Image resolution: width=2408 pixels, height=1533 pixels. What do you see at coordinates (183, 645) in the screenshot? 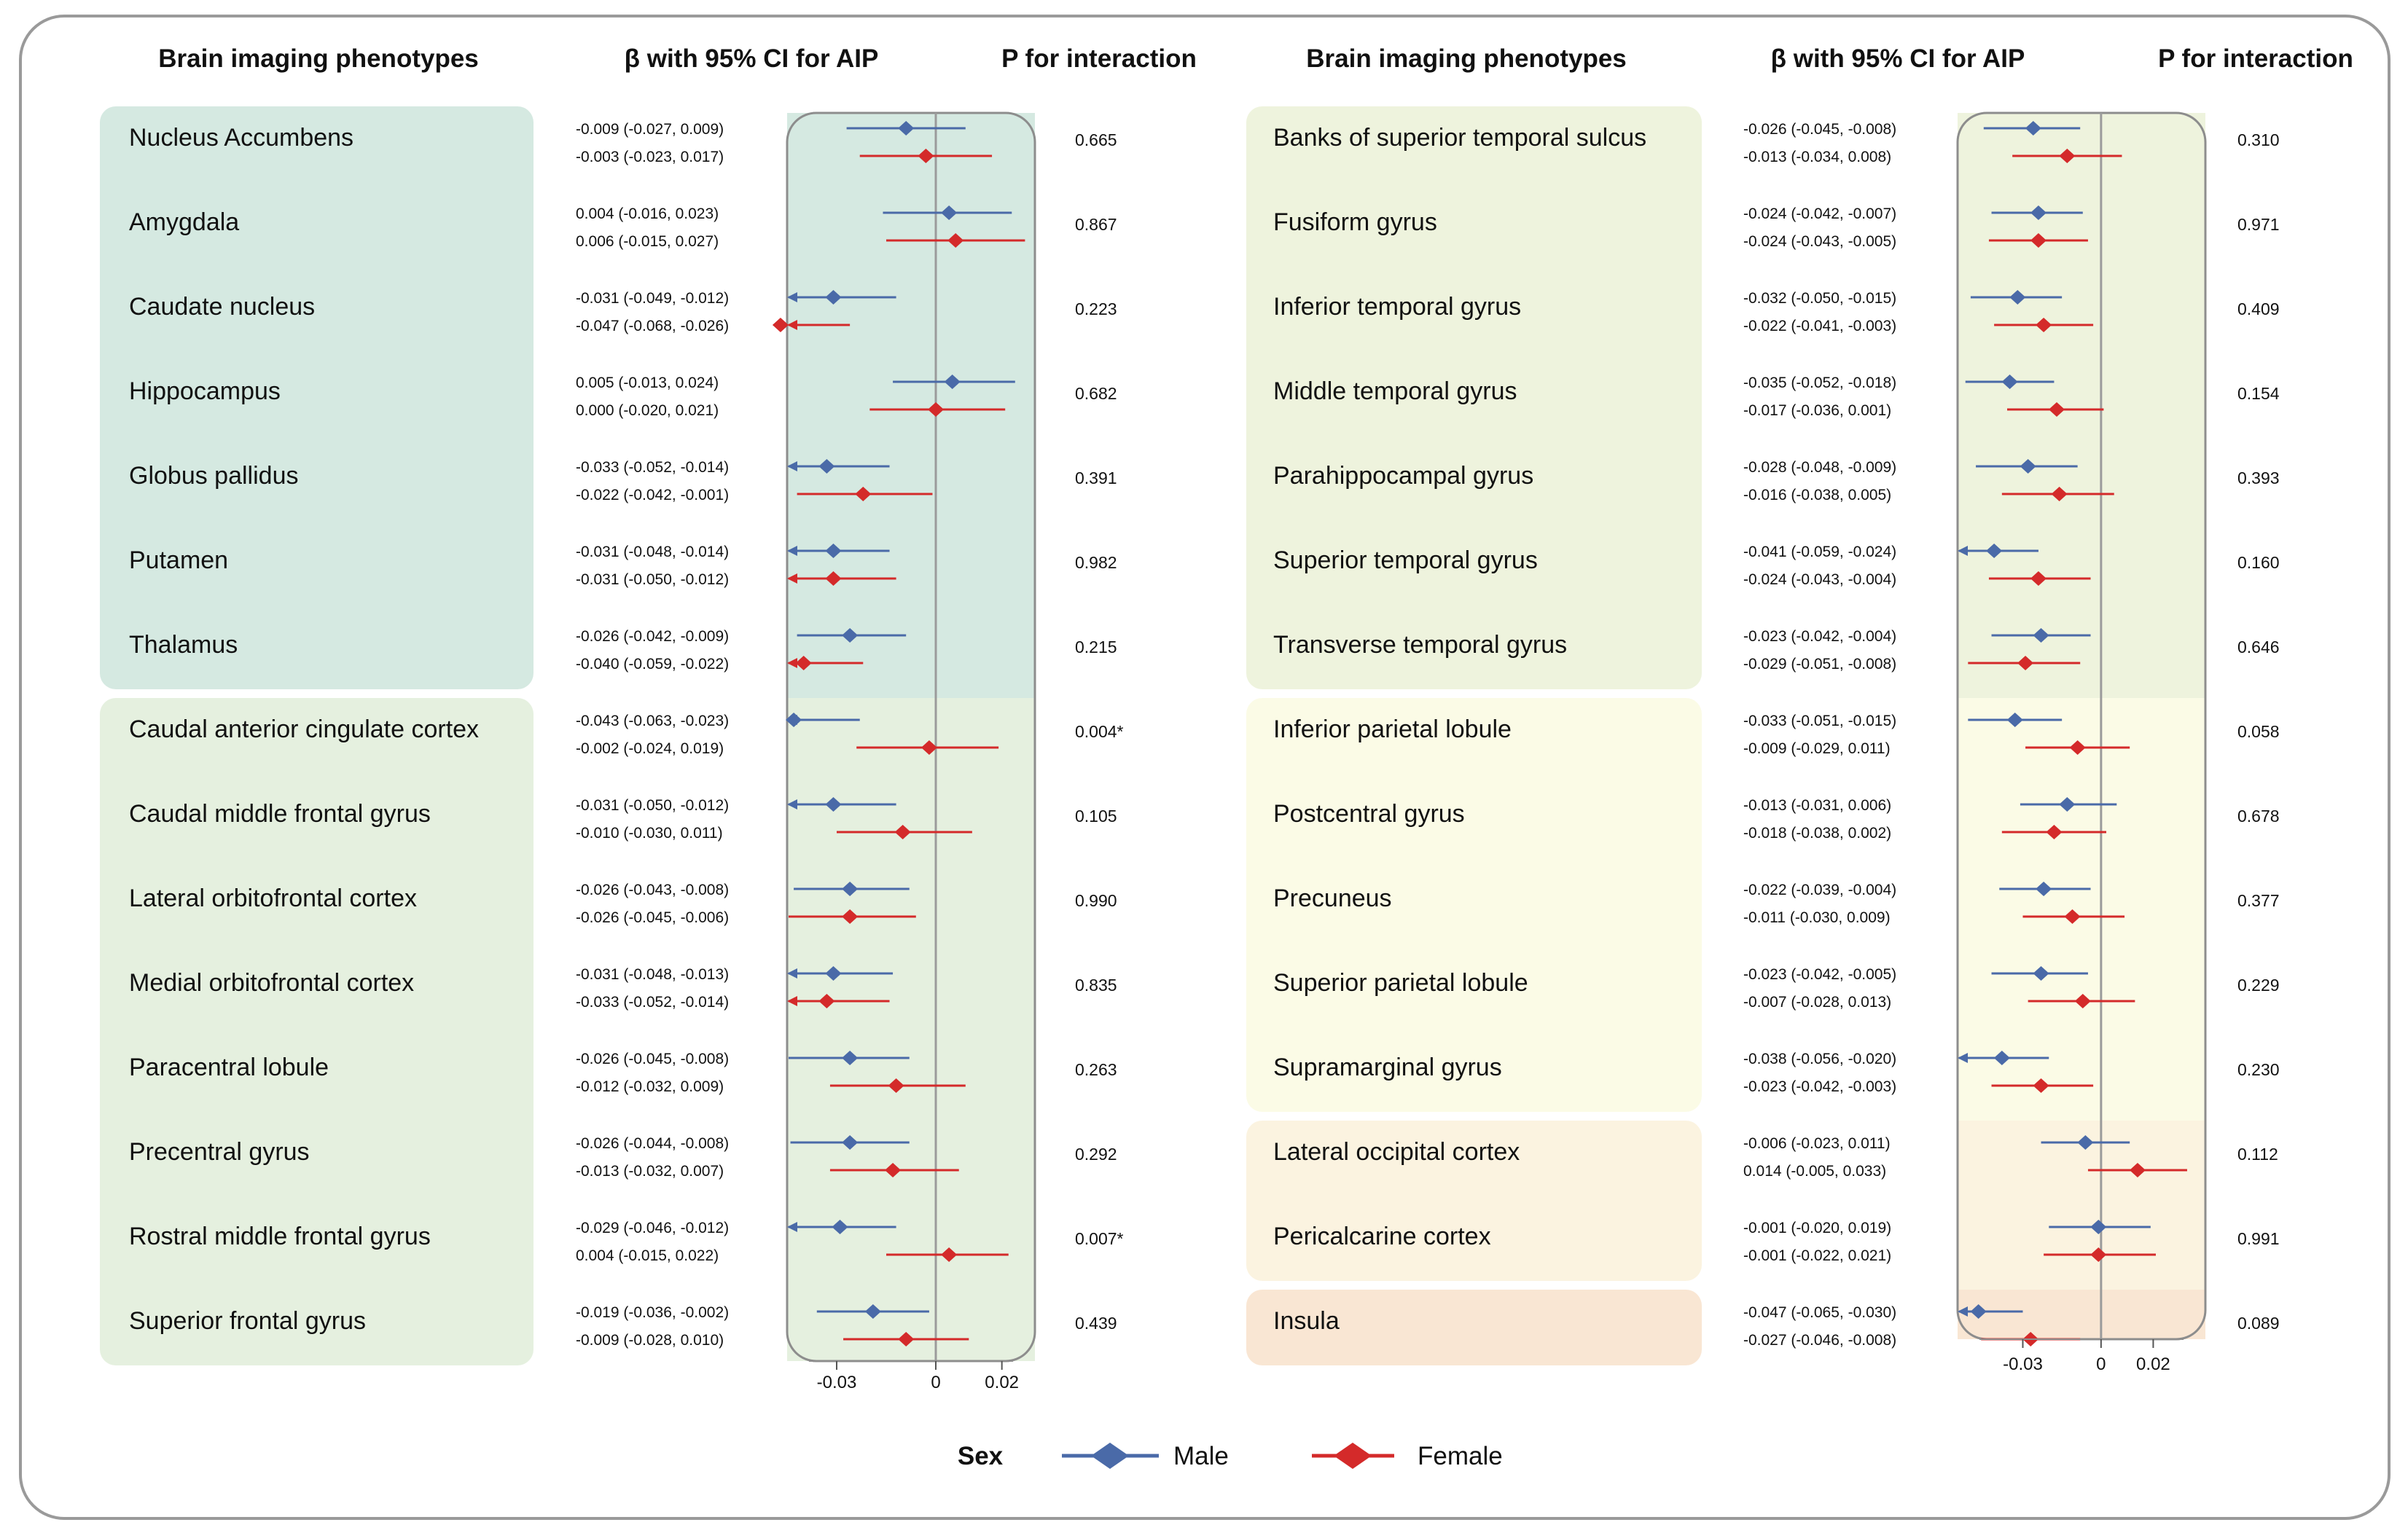
I see `left-phenotype-name: Thalamus` at bounding box center [183, 645].